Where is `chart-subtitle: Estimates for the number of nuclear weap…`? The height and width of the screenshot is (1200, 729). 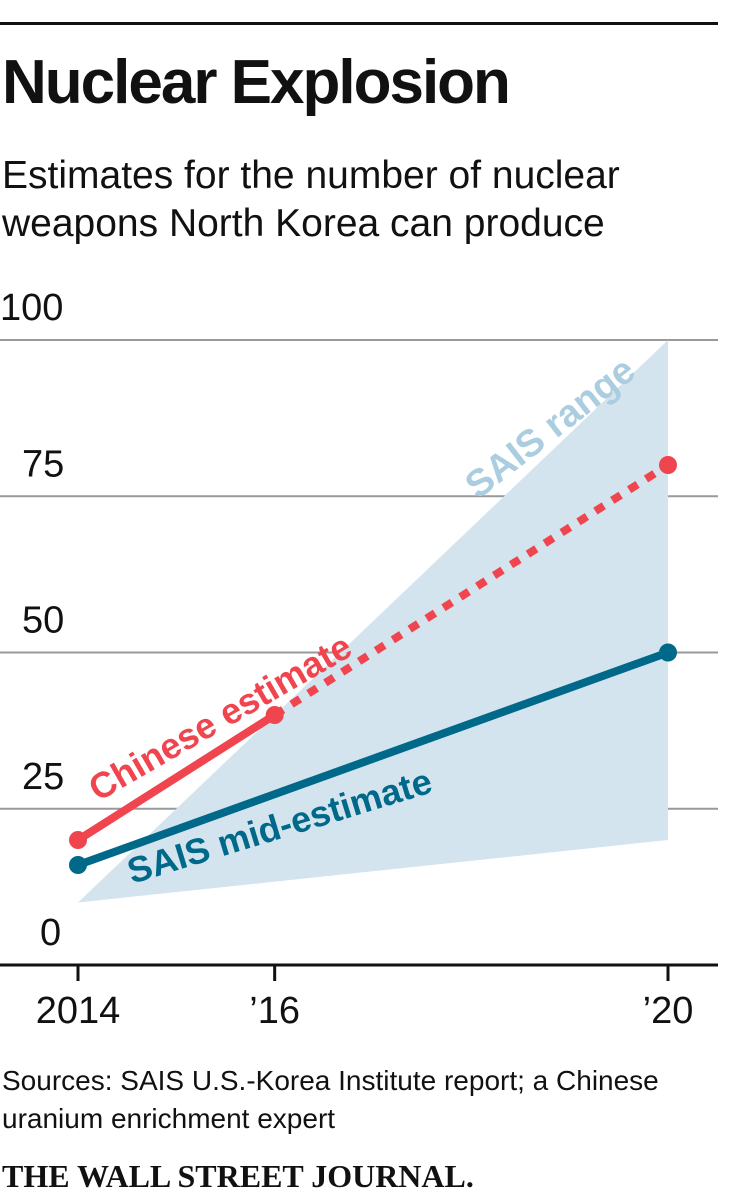
chart-subtitle: Estimates for the number of nuclear weap… is located at coordinates (311, 199).